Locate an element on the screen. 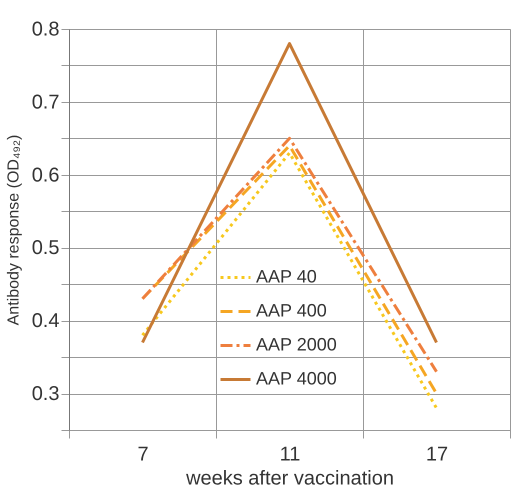  y-tick-label: 0.3 is located at coordinates (46, 394).